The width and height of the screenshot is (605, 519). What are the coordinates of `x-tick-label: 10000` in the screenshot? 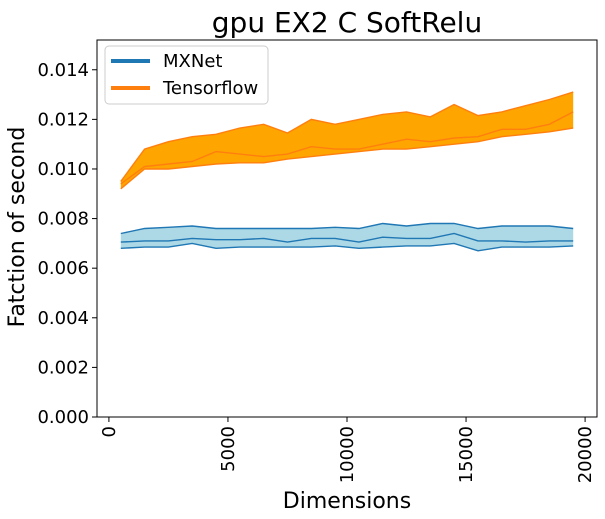 It's located at (347, 454).